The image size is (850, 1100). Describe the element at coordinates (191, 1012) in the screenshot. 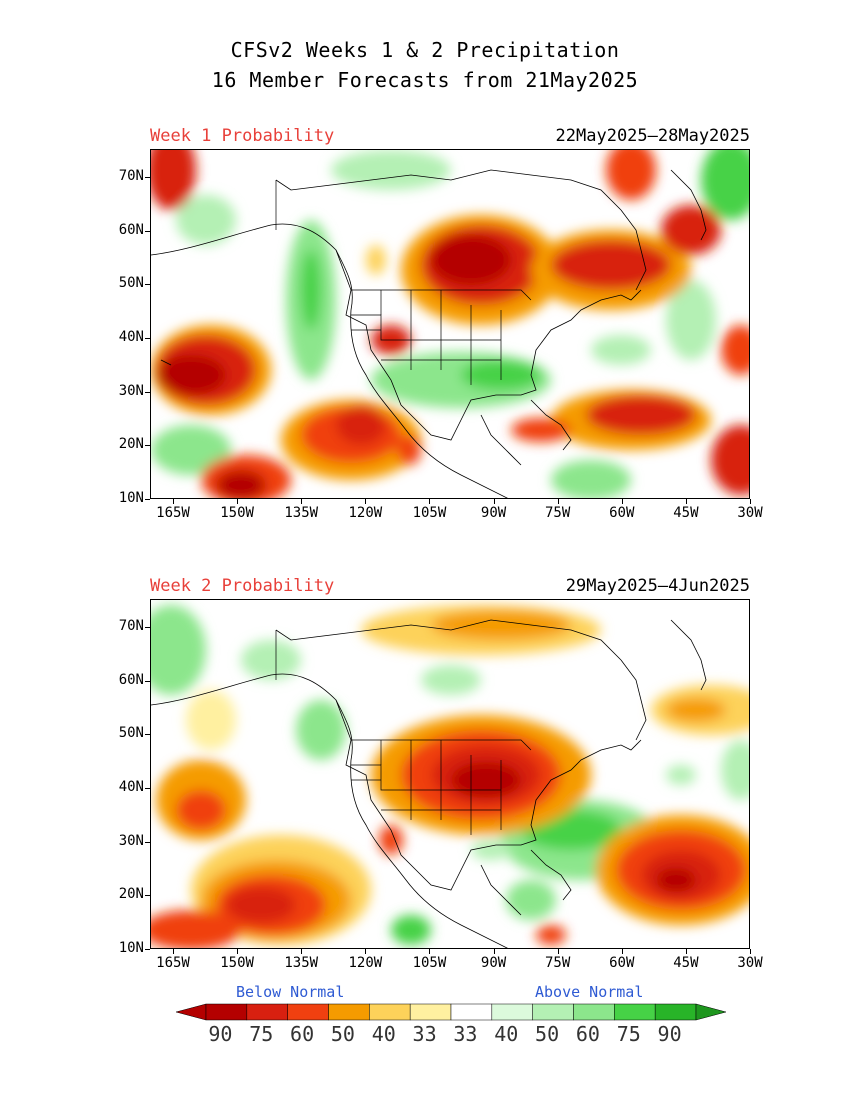

I see `legend-arrow-left` at that location.